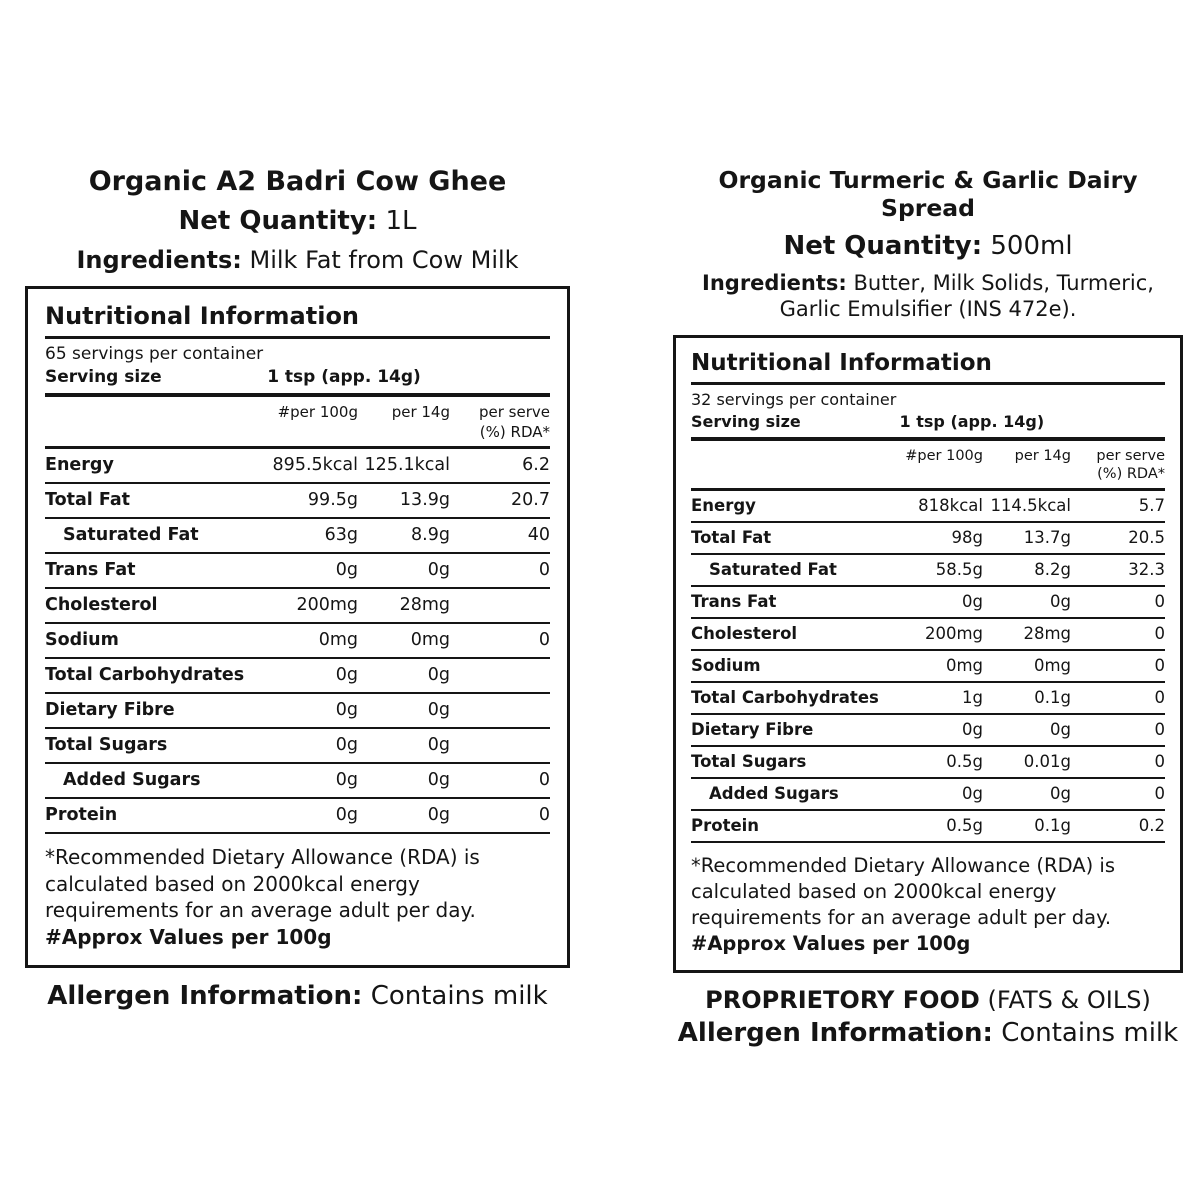 This screenshot has width=1200, height=1200. What do you see at coordinates (928, 635) in the screenshot?
I see `nutrient-row-cholesterol: Cholesterol 200mg 28mg 0` at bounding box center [928, 635].